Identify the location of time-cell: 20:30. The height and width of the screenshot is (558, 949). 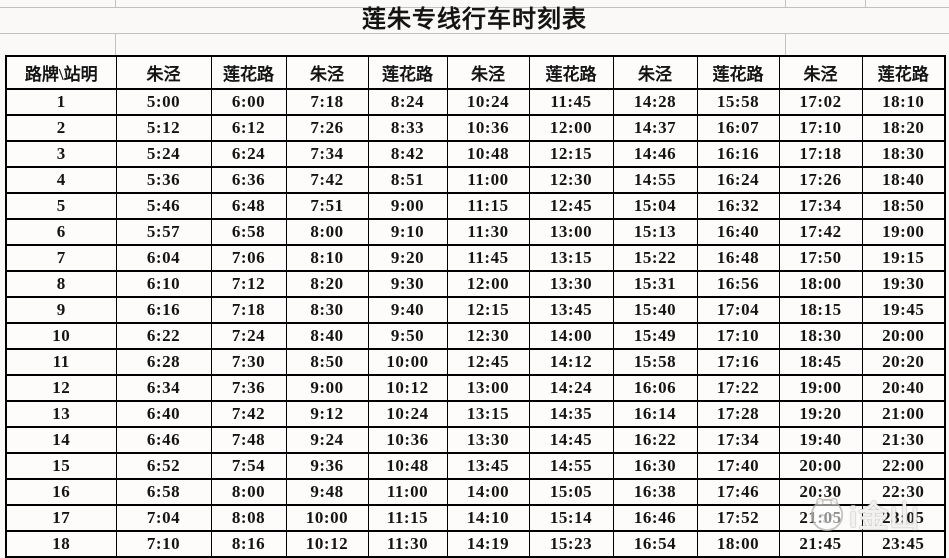
(820, 492).